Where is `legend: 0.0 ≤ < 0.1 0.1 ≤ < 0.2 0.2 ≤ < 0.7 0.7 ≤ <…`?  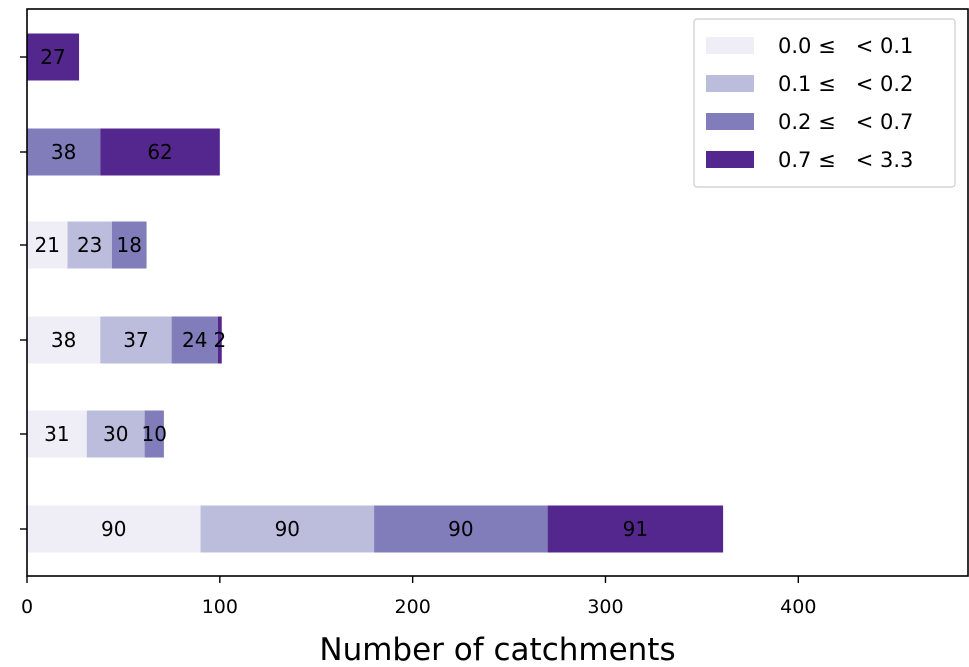
legend: 0.0 ≤ < 0.1 0.1 ≤ < 0.2 0.2 ≤ < 0.7 0.7 ≤ <… is located at coordinates (824, 103).